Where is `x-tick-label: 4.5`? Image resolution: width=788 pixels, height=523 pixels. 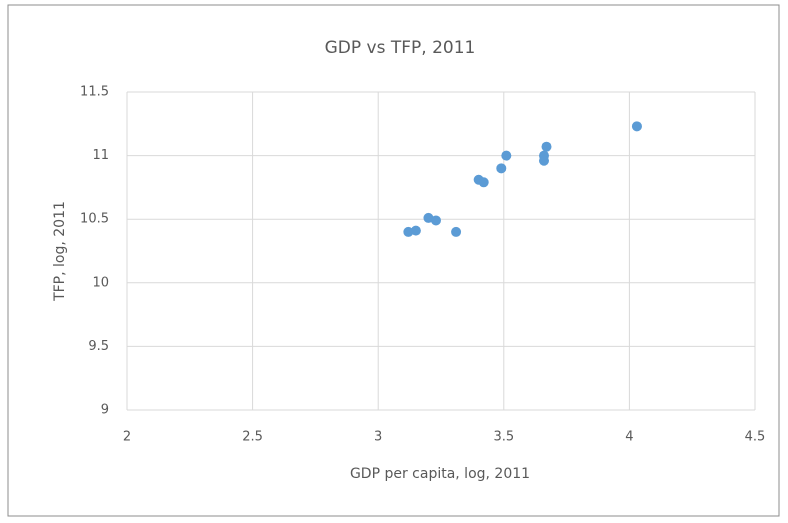 x-tick-label: 4.5 is located at coordinates (755, 437).